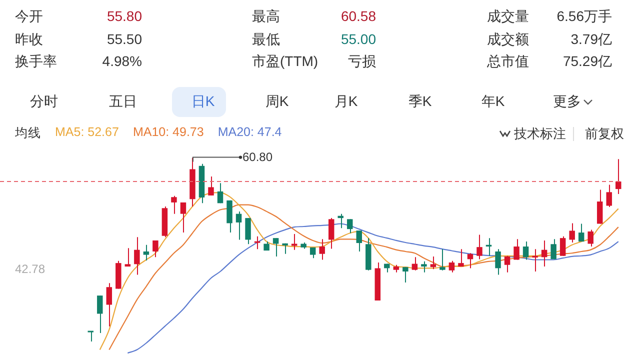 The height and width of the screenshot is (359, 638). Describe the element at coordinates (285, 62) in the screenshot. I see `text: 市盈(TTM)` at that location.